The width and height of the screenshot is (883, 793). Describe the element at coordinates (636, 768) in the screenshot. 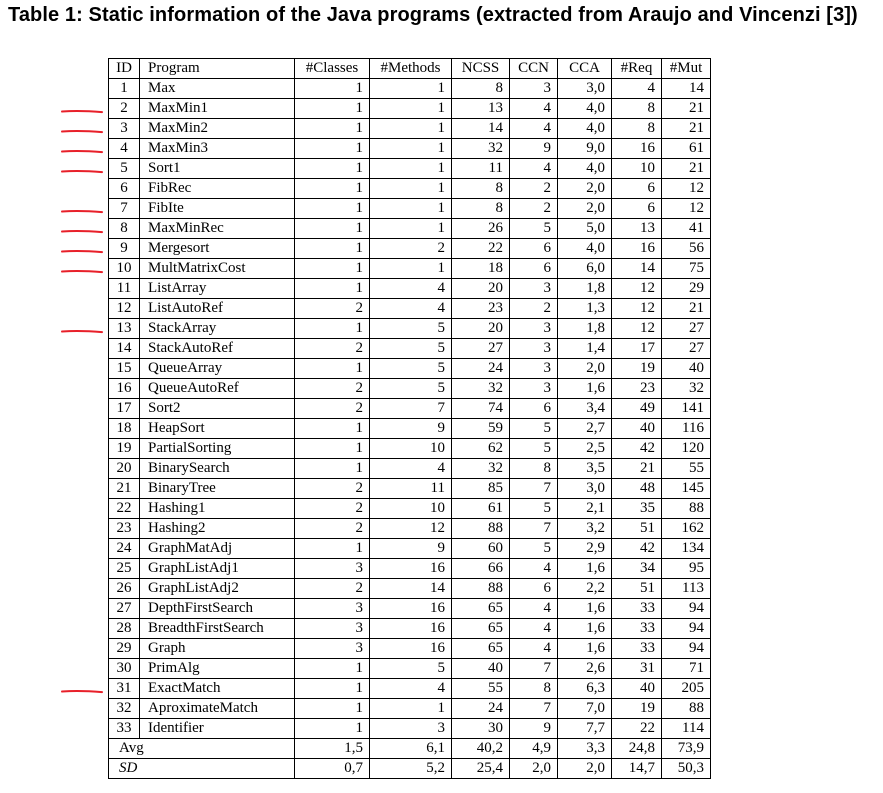

I see `sd-req: 14,7` at that location.